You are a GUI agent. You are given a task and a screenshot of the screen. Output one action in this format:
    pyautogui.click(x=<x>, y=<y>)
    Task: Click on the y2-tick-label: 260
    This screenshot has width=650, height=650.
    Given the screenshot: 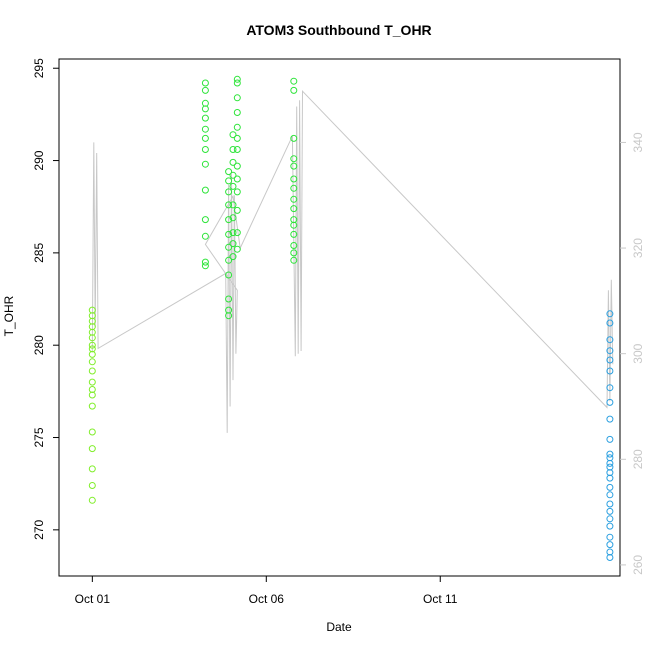 What is the action you would take?
    pyautogui.click(x=638, y=565)
    